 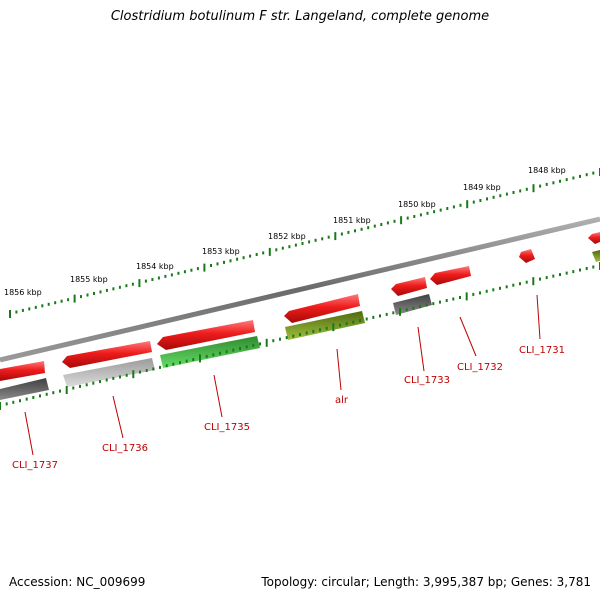 What do you see at coordinates (227, 427) in the screenshot?
I see `gene-label: CLI_1735` at bounding box center [227, 427].